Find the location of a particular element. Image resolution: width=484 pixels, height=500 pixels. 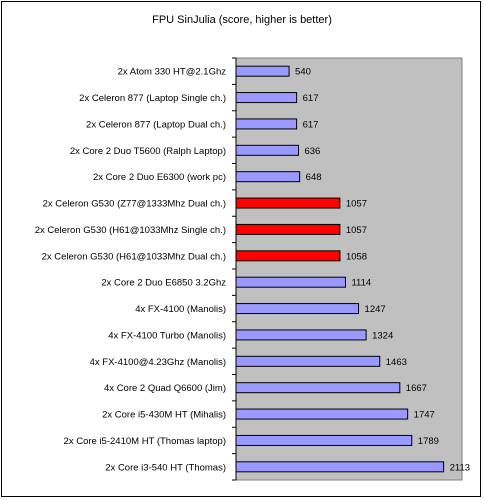

category-label: 4x FX-4100@4.23Ghz (Manolis) is located at coordinates (158, 362).